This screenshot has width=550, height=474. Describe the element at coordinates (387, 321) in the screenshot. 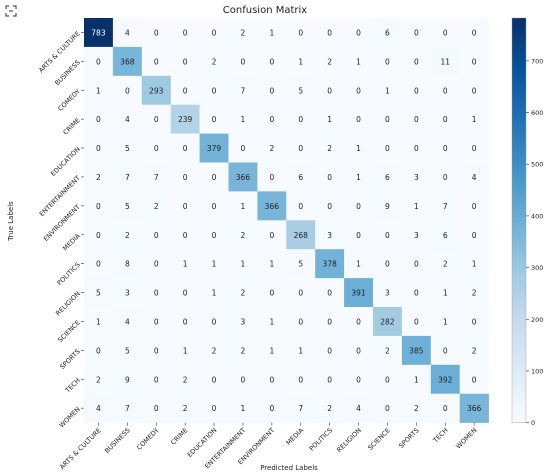

I see `cell-value-label: 282` at that location.